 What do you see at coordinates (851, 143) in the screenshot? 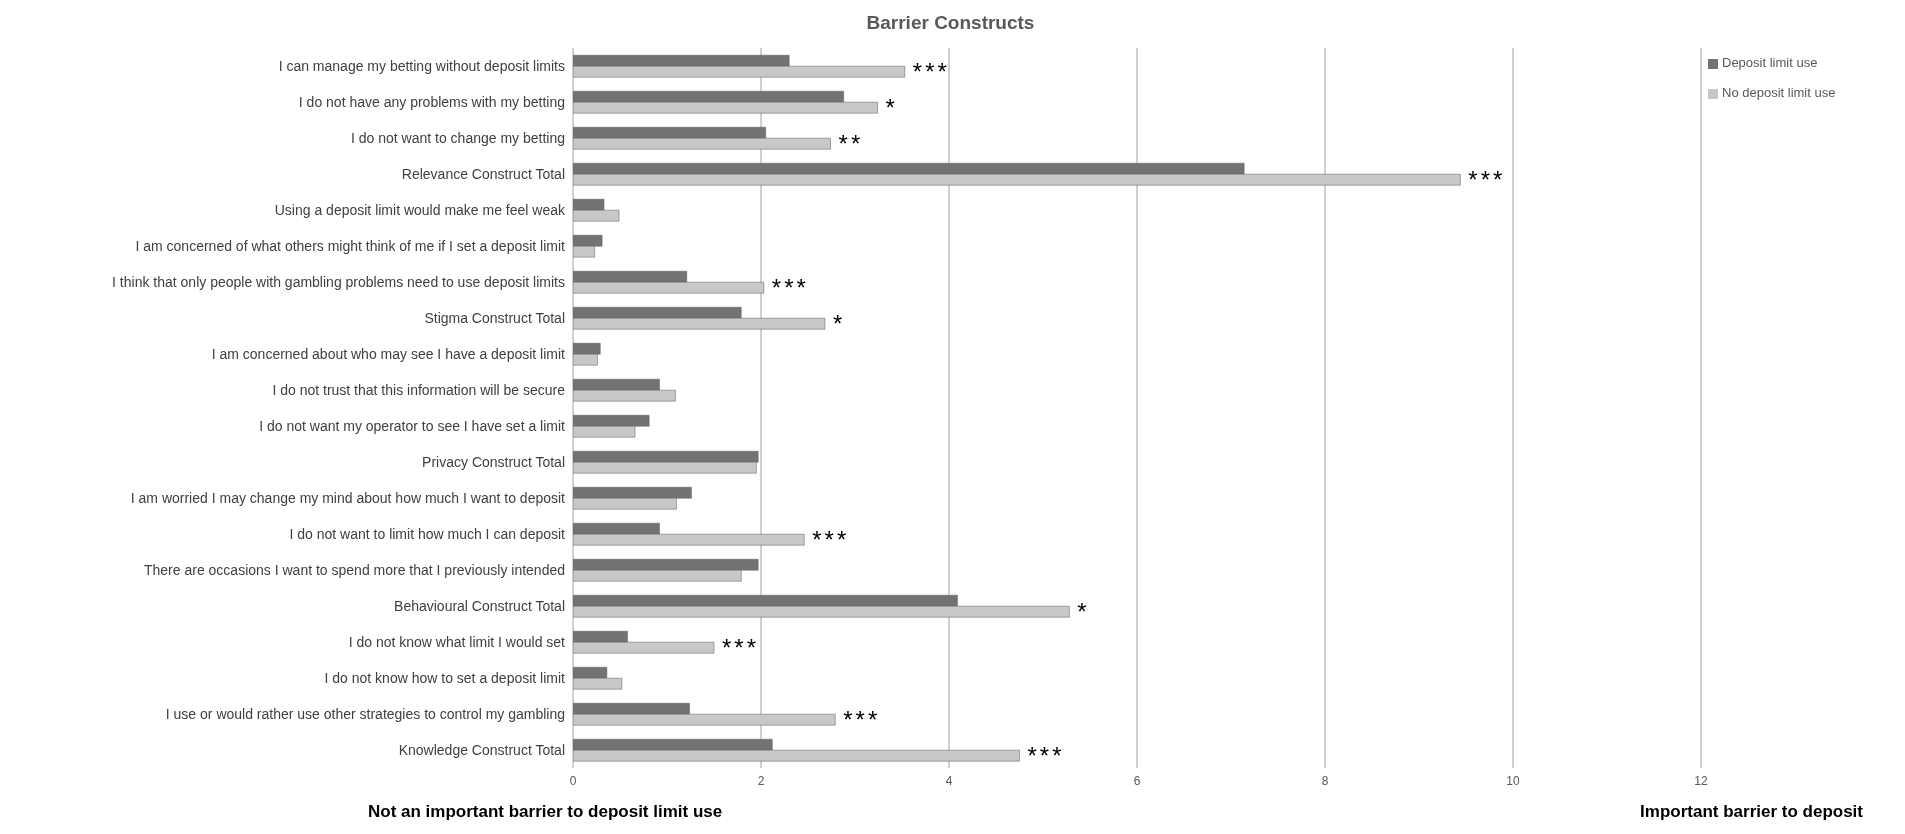
I see `annotation: **` at bounding box center [851, 143].